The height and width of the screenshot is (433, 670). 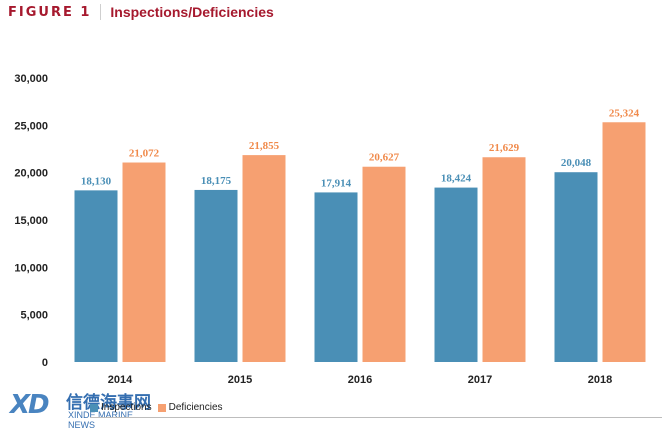 I want to click on watermark-logo: XD, so click(x=30, y=405).